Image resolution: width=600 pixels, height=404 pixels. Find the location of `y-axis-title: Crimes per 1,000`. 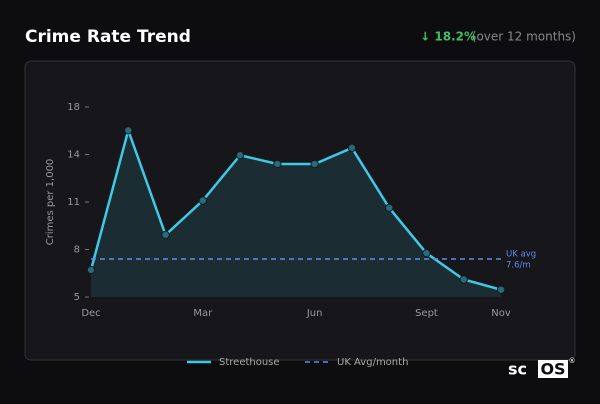

y-axis-title: Crimes per 1,000 is located at coordinates (50, 202).